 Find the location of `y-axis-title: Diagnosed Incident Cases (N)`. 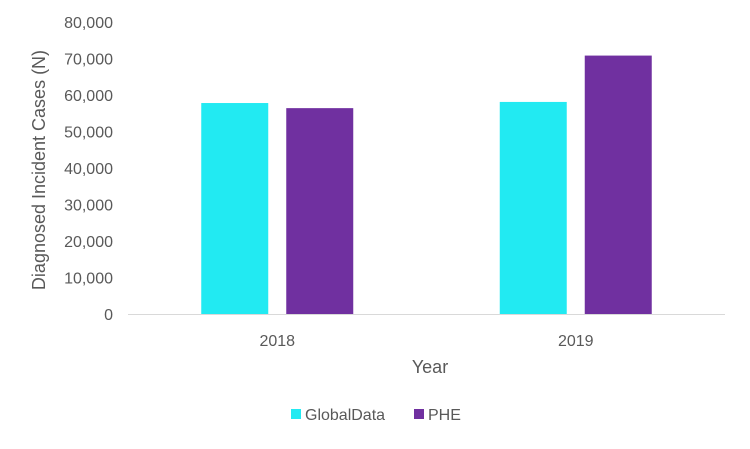

y-axis-title: Diagnosed Incident Cases (N) is located at coordinates (39, 170).